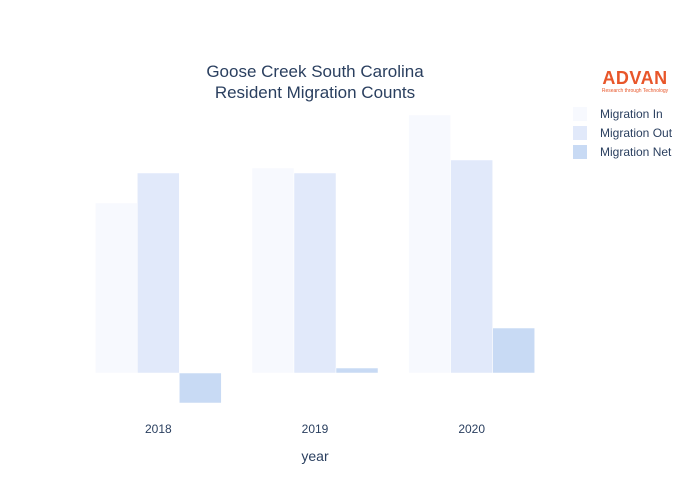 The image size is (700, 500). I want to click on x-tick-2018: 2018, so click(158, 429).